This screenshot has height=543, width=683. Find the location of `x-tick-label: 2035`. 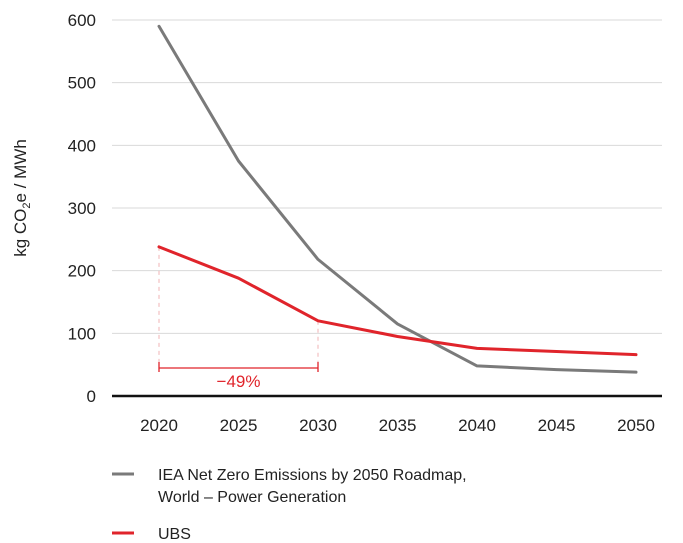

x-tick-label: 2035 is located at coordinates (398, 425).